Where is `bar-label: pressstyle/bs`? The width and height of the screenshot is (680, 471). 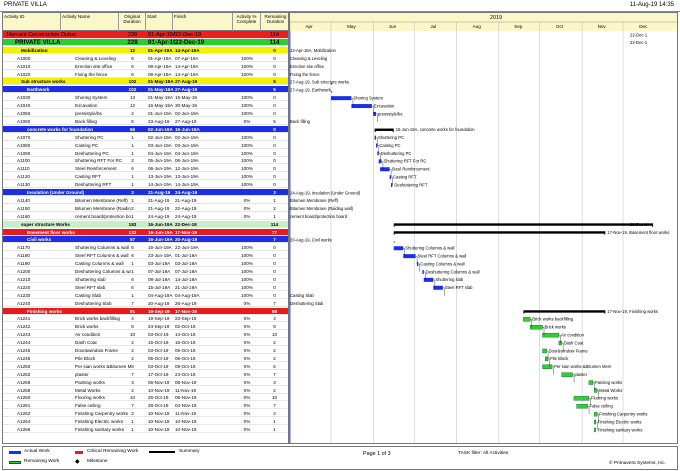 bar-label: pressstyle/bs is located at coordinates (390, 113).